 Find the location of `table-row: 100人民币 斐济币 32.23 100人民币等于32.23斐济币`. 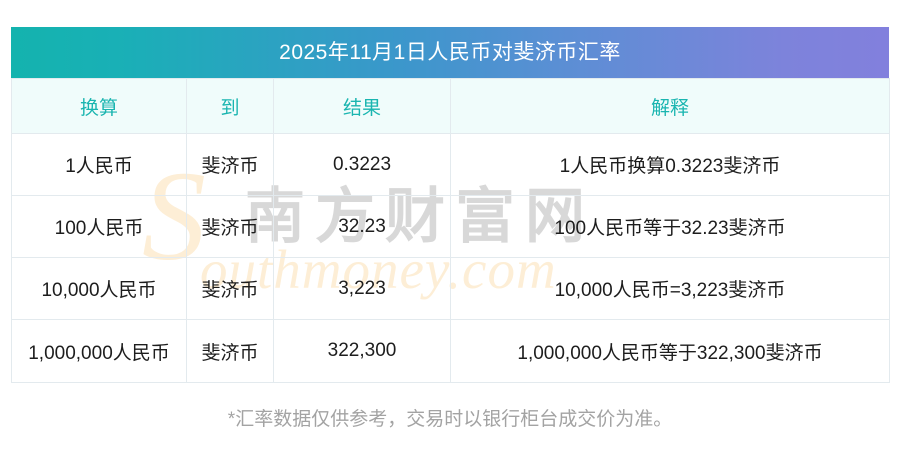

table-row: 100人民币 斐济币 32.23 100人民币等于32.23斐济币 is located at coordinates (450, 226).